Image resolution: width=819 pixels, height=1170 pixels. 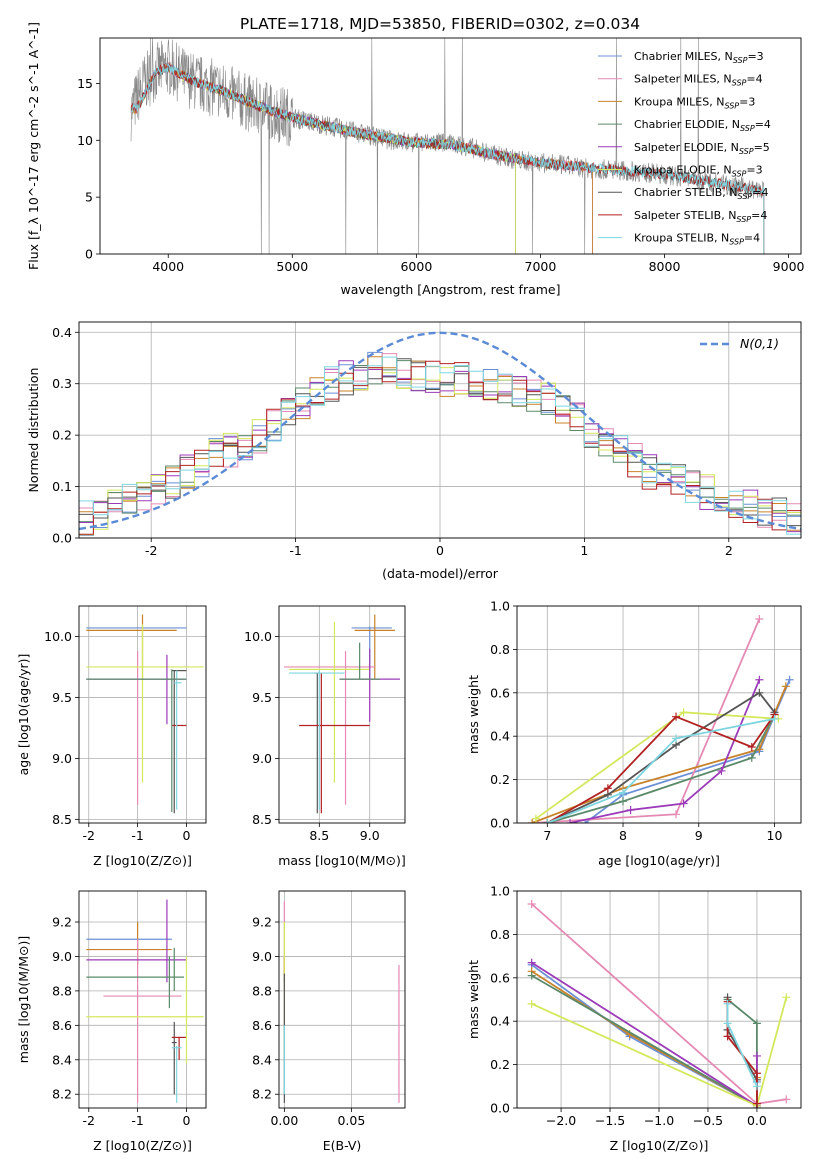 What do you see at coordinates (500, 606) in the screenshot?
I see `y-tick-label: 1.0` at bounding box center [500, 606].